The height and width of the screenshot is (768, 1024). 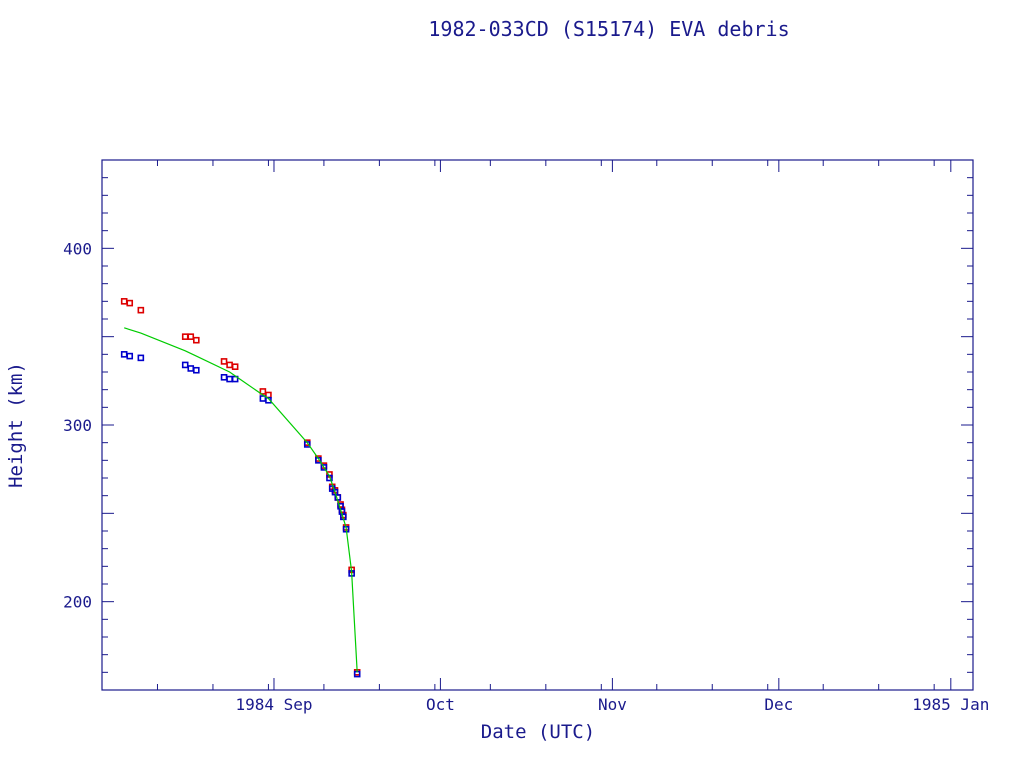 I want to click on y-tick-label: 200, so click(x=77, y=602).